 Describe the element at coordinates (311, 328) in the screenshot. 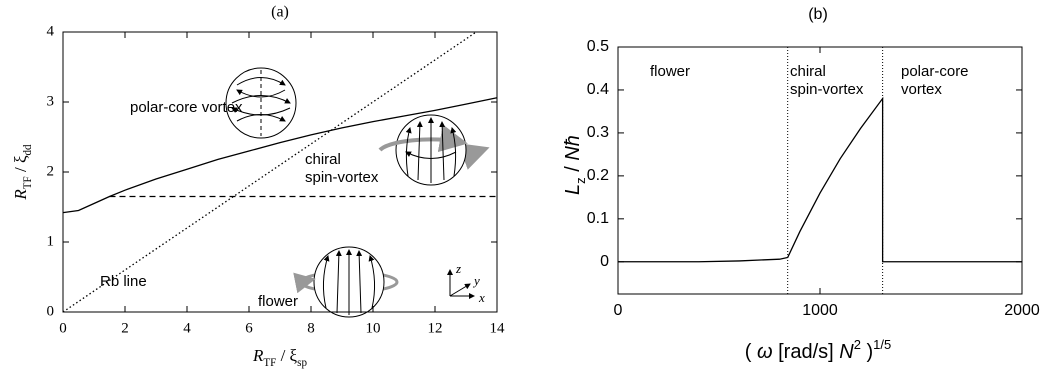

I see `x-tick-label: 8` at that location.